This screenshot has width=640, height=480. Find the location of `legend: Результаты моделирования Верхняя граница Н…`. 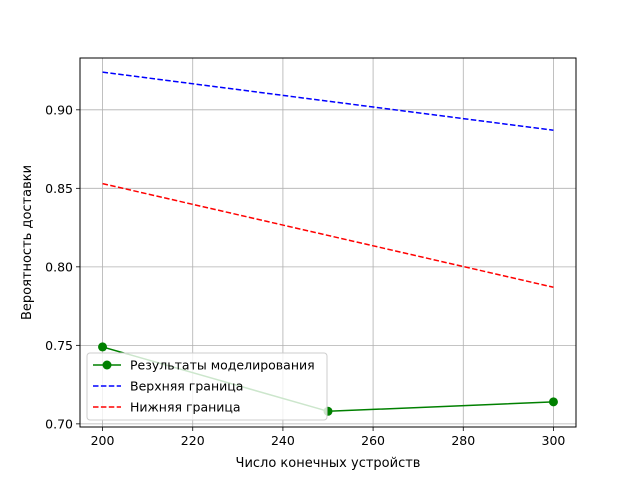

legend: Результаты моделирования Верхняя граница Н… is located at coordinates (207, 386).